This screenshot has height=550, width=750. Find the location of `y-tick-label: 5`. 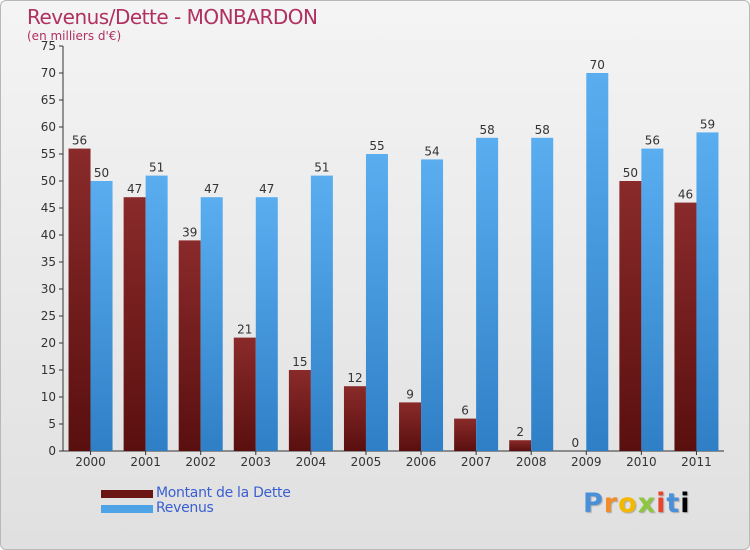

y-tick-label: 5 is located at coordinates (52, 424).